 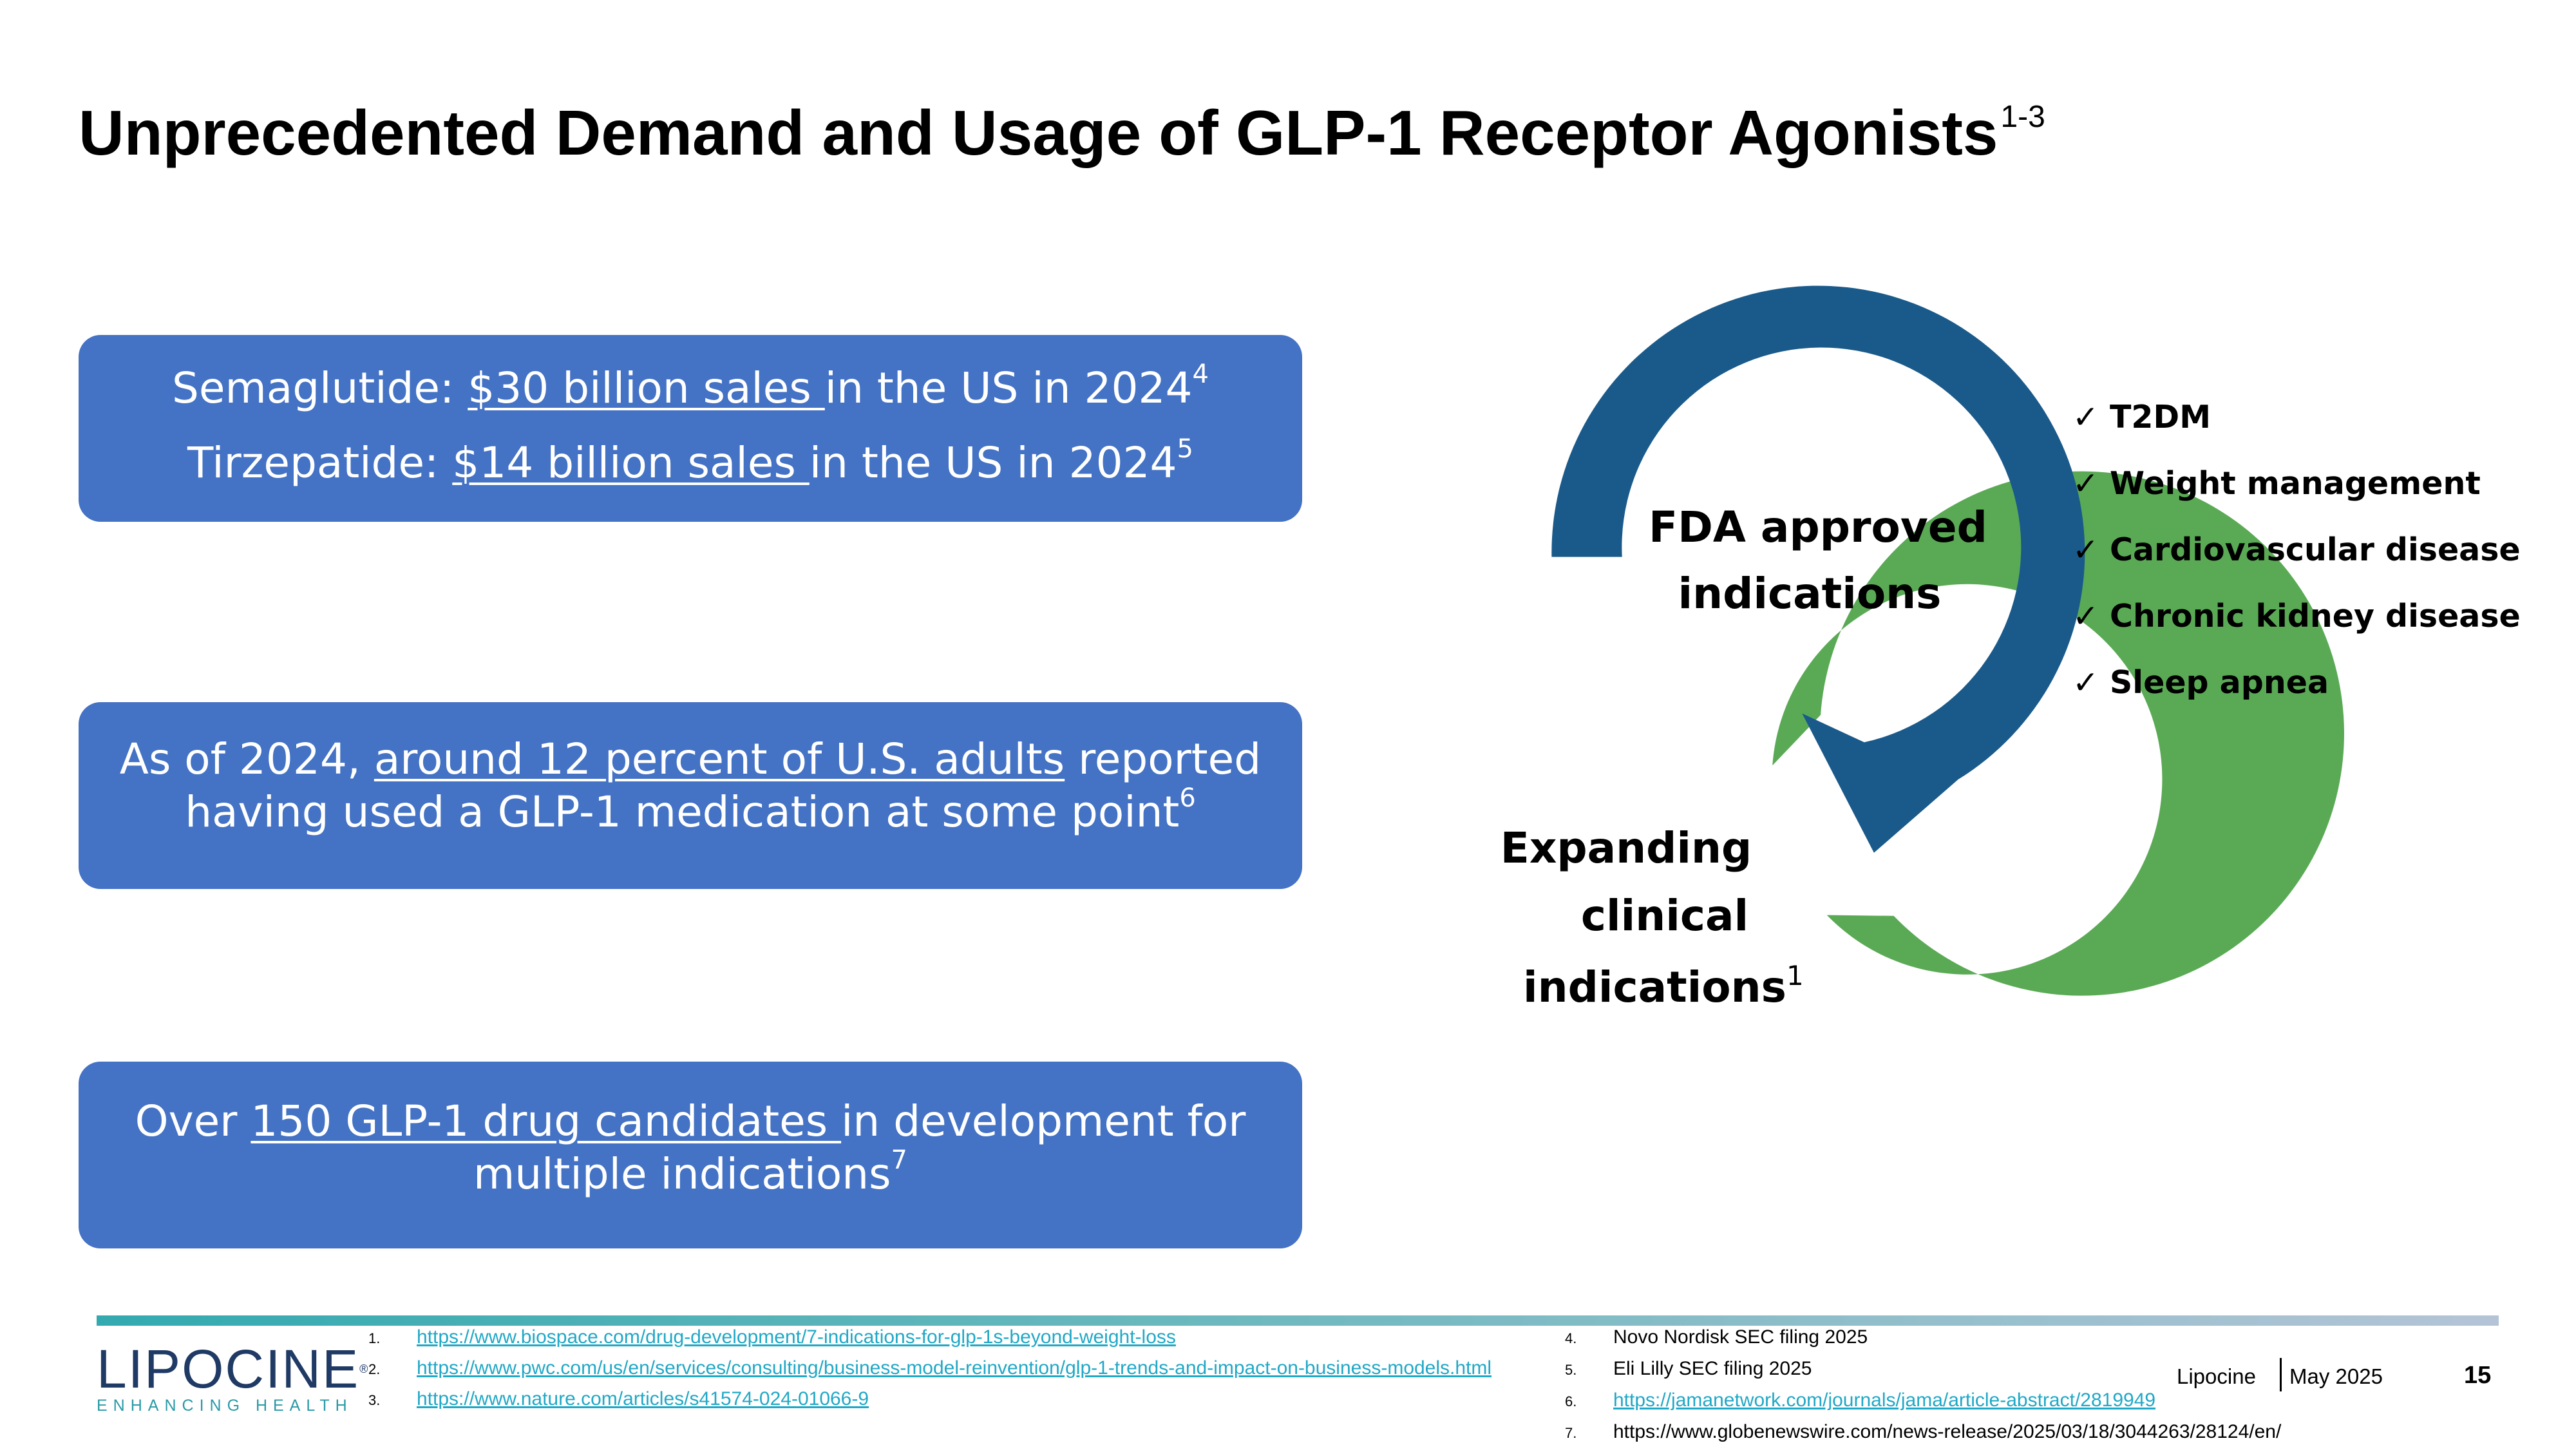 I want to click on footer-divider-bar, so click(x=1298, y=1320).